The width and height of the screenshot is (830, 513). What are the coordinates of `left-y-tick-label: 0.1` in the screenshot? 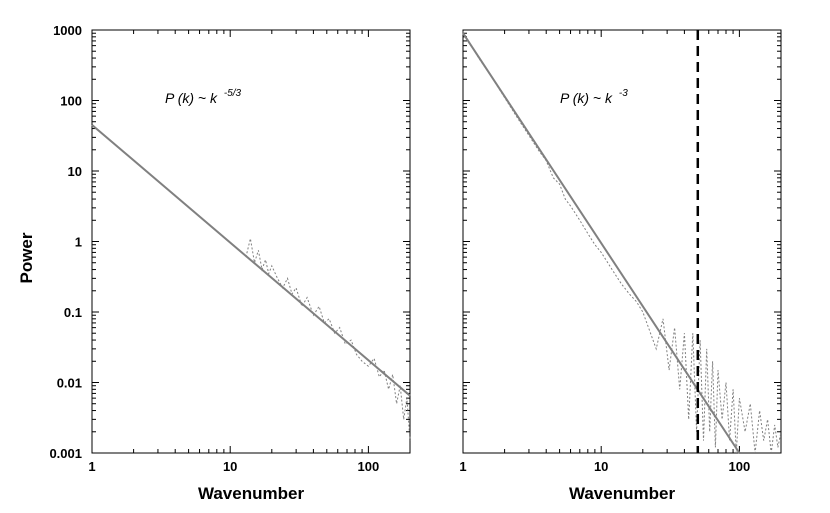 It's located at (73, 312).